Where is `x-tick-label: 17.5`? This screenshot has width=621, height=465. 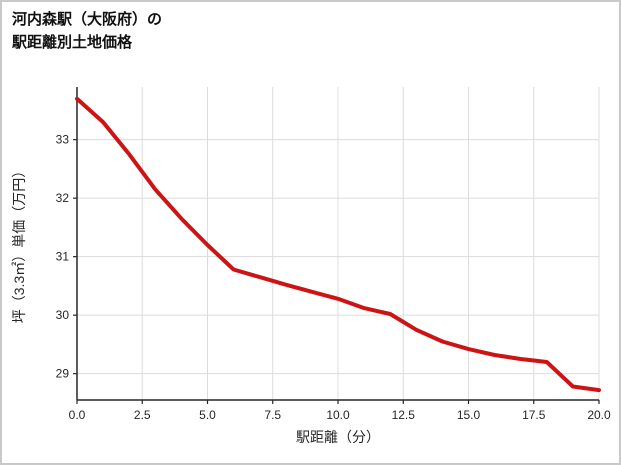 x-tick-label: 17.5 is located at coordinates (534, 415).